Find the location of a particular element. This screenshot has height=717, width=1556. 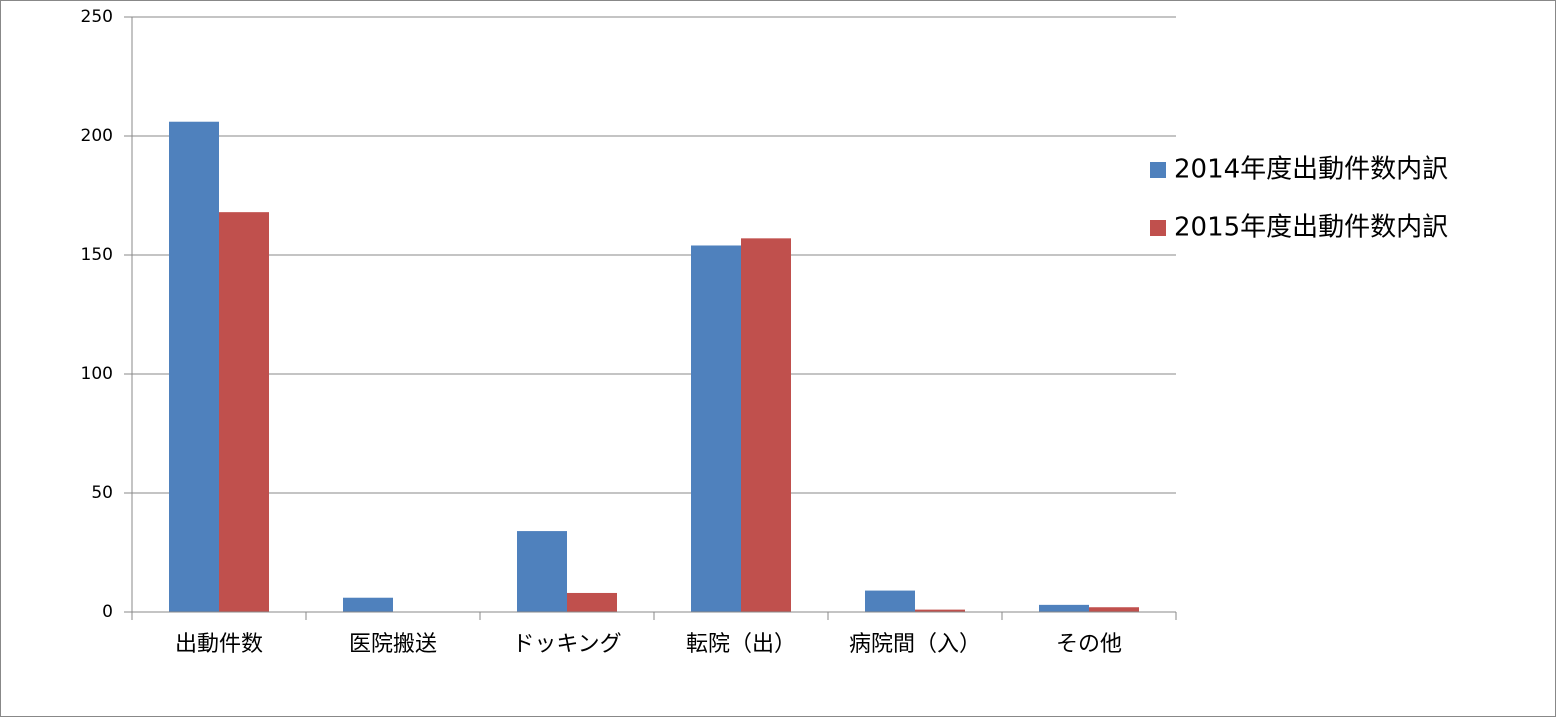

y-tick-label: 0 is located at coordinates (107, 612).